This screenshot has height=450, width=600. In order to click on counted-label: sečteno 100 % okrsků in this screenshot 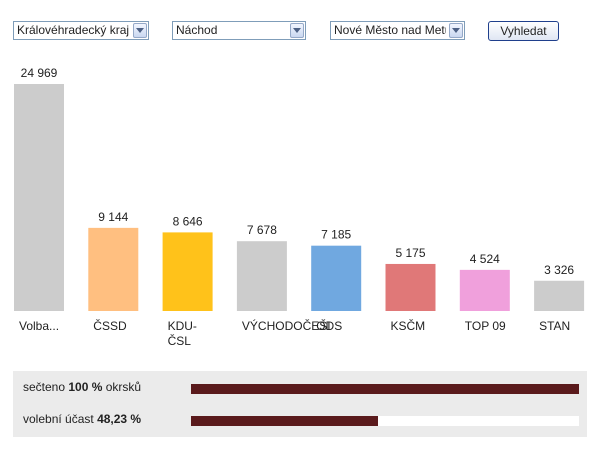, I will do `click(82, 387)`.